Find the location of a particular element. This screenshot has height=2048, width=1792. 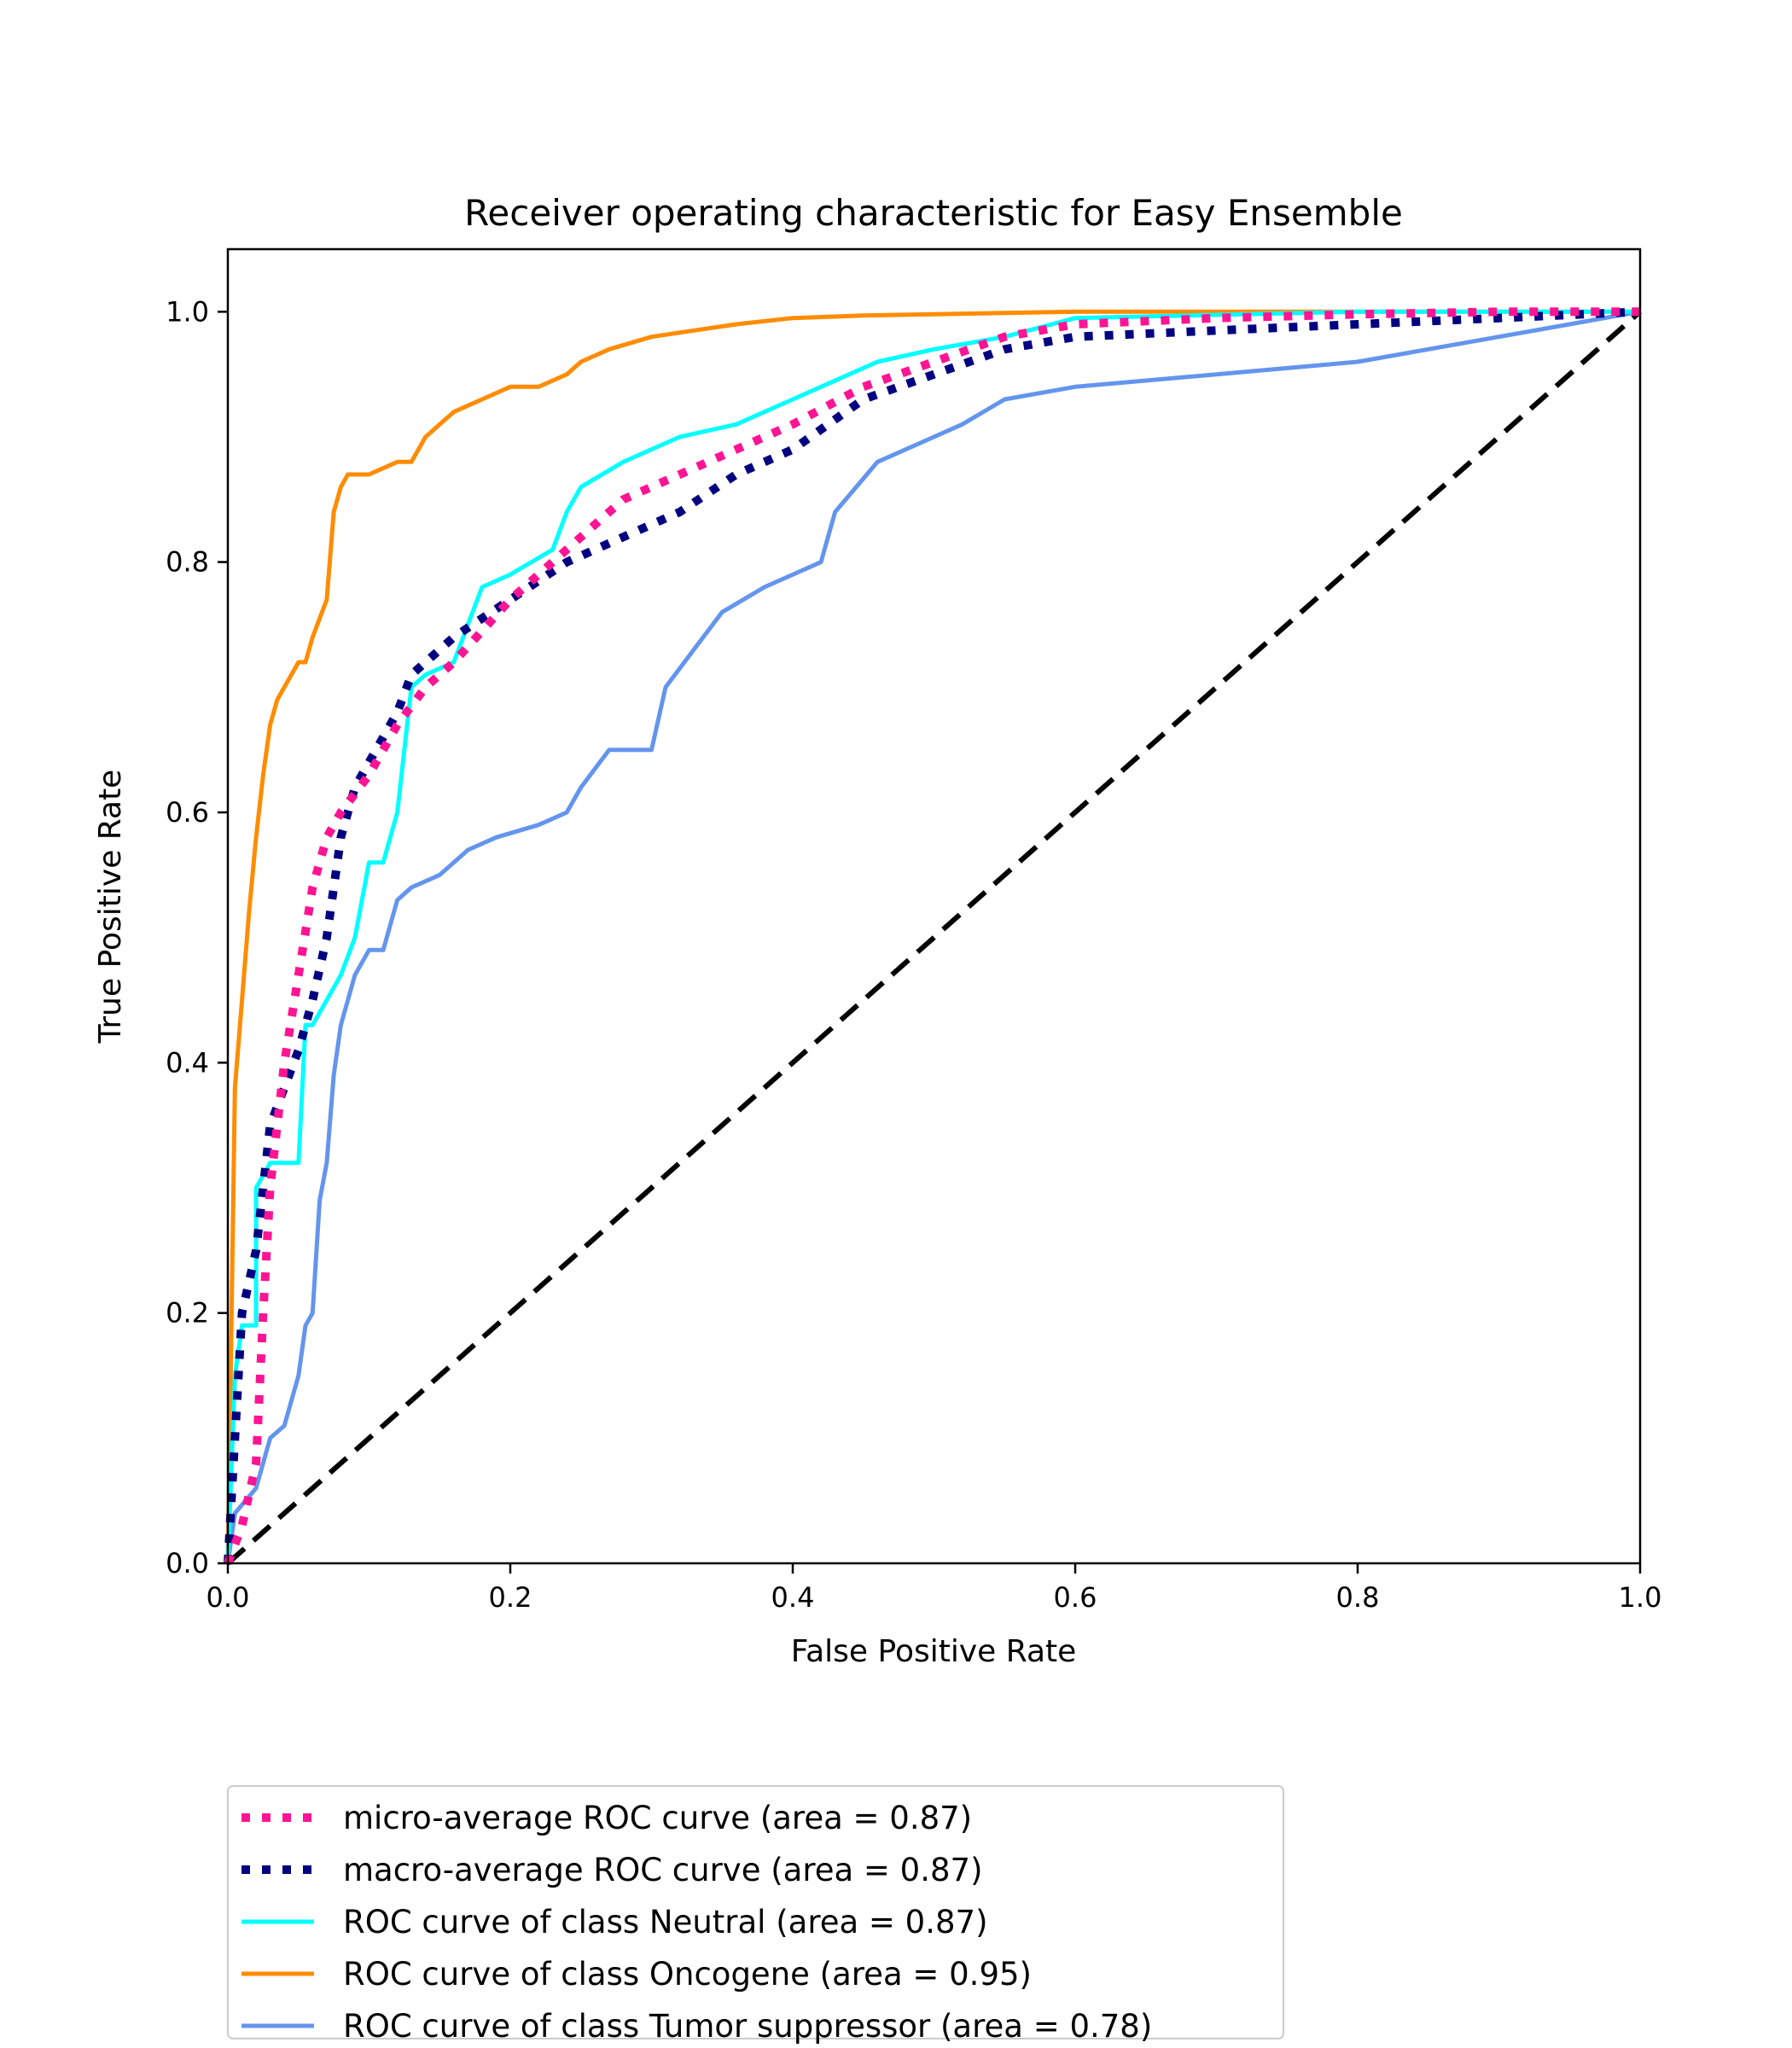

x-tick-label: 0.0 is located at coordinates (229, 1597).